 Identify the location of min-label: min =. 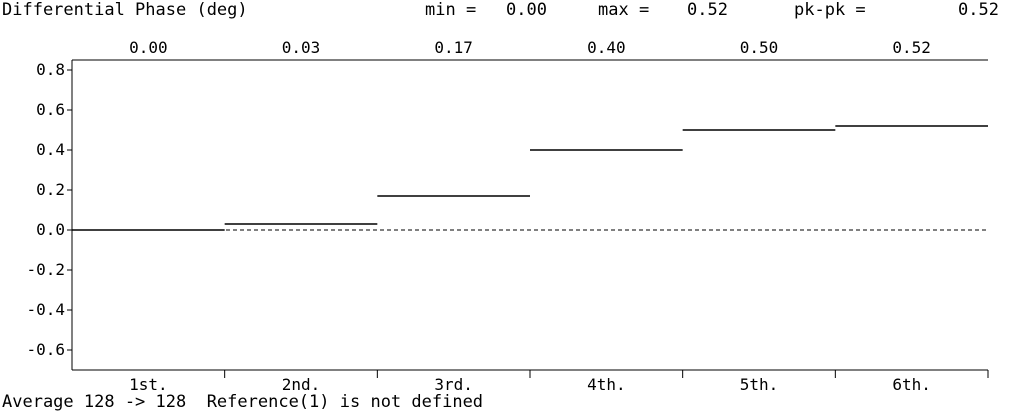
(451, 10).